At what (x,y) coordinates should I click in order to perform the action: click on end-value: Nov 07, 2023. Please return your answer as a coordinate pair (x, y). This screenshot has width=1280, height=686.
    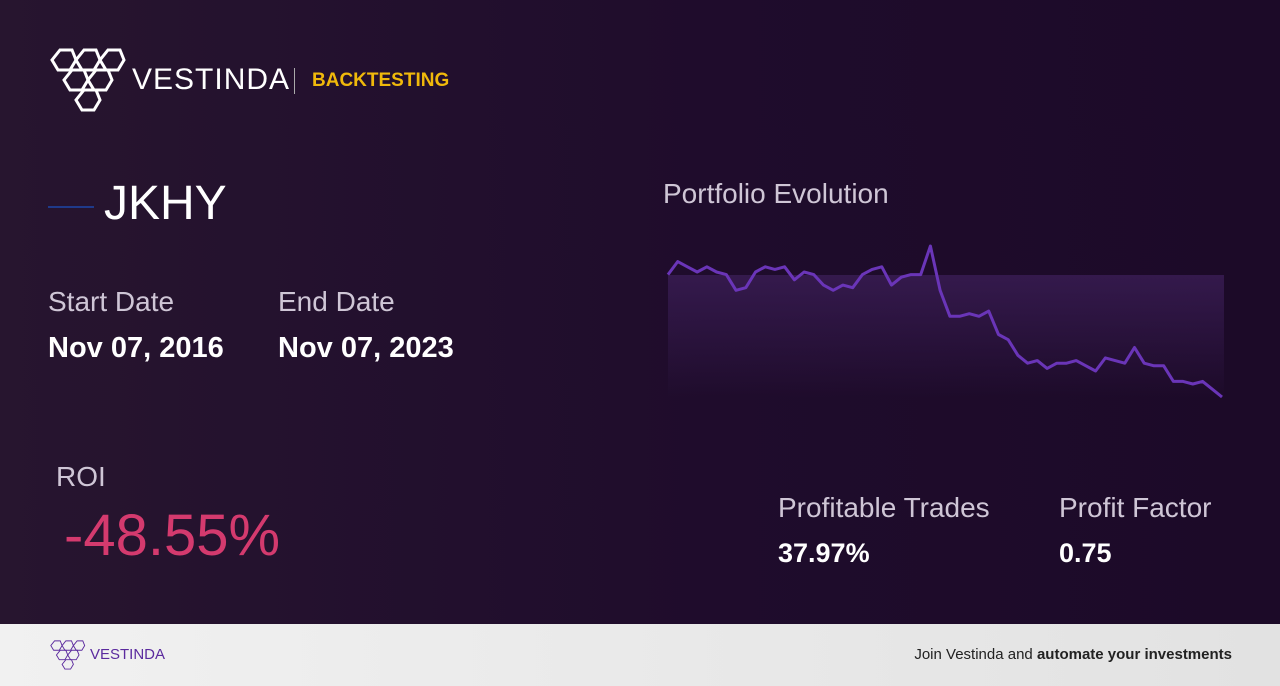
    Looking at the image, I should click on (366, 348).